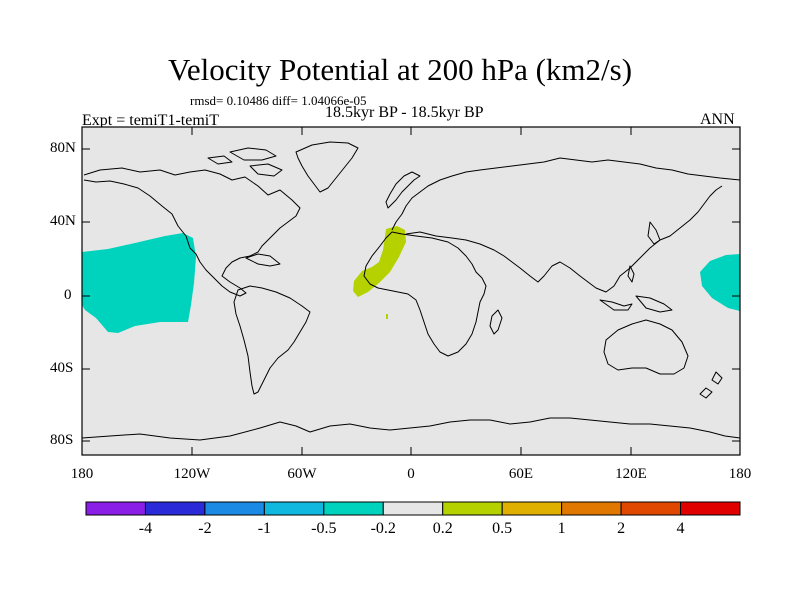 This screenshot has width=800, height=600. What do you see at coordinates (145, 528) in the screenshot?
I see `colorbar-label: -4` at bounding box center [145, 528].